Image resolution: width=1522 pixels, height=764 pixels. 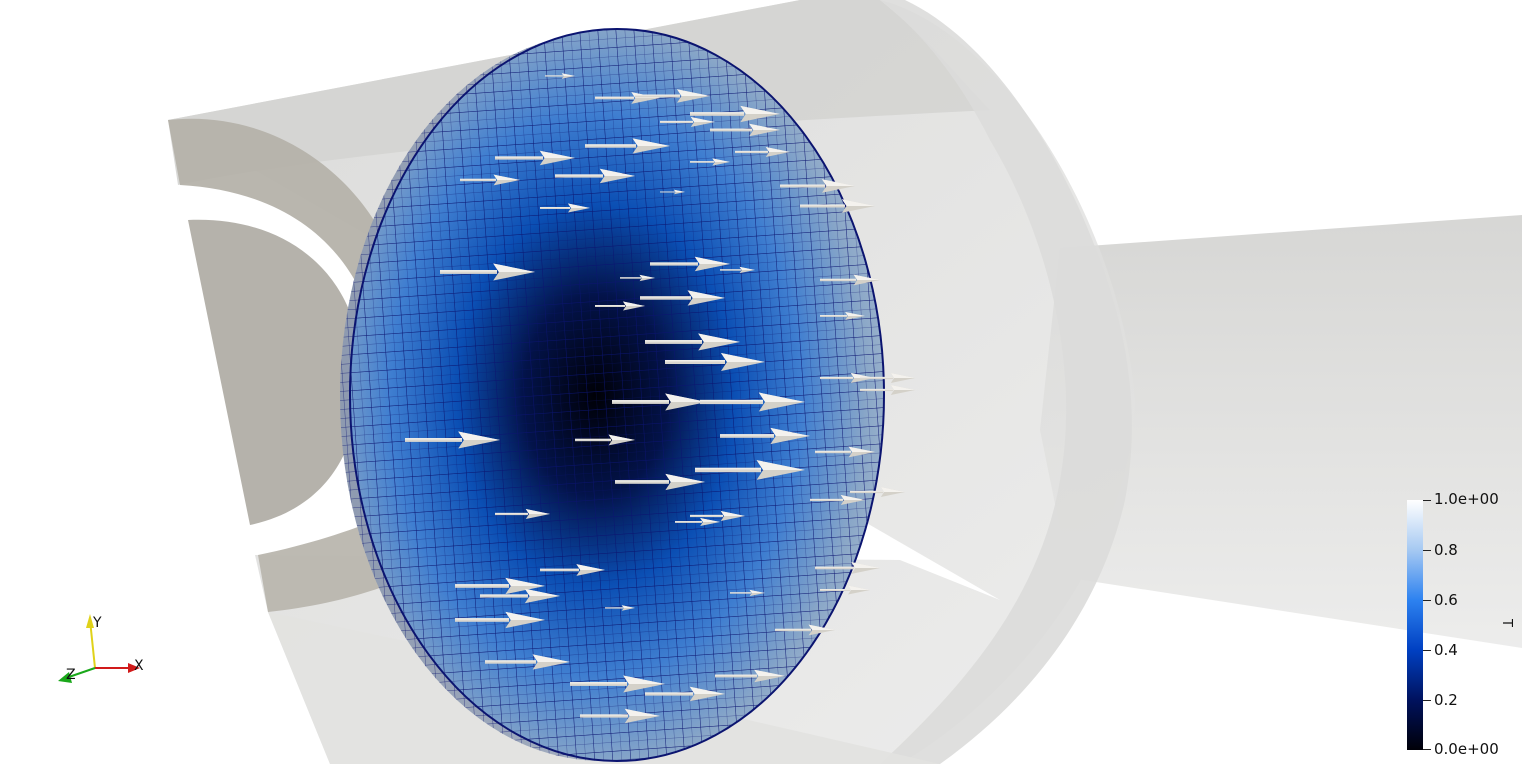 I want to click on y-axis-arrowhead, so click(x=90, y=621).